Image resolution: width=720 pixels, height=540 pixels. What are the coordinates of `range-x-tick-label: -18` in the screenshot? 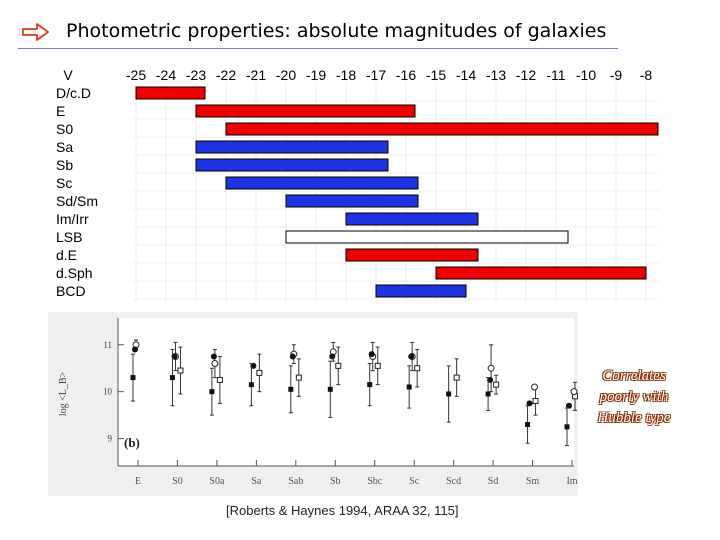 It's located at (346, 75).